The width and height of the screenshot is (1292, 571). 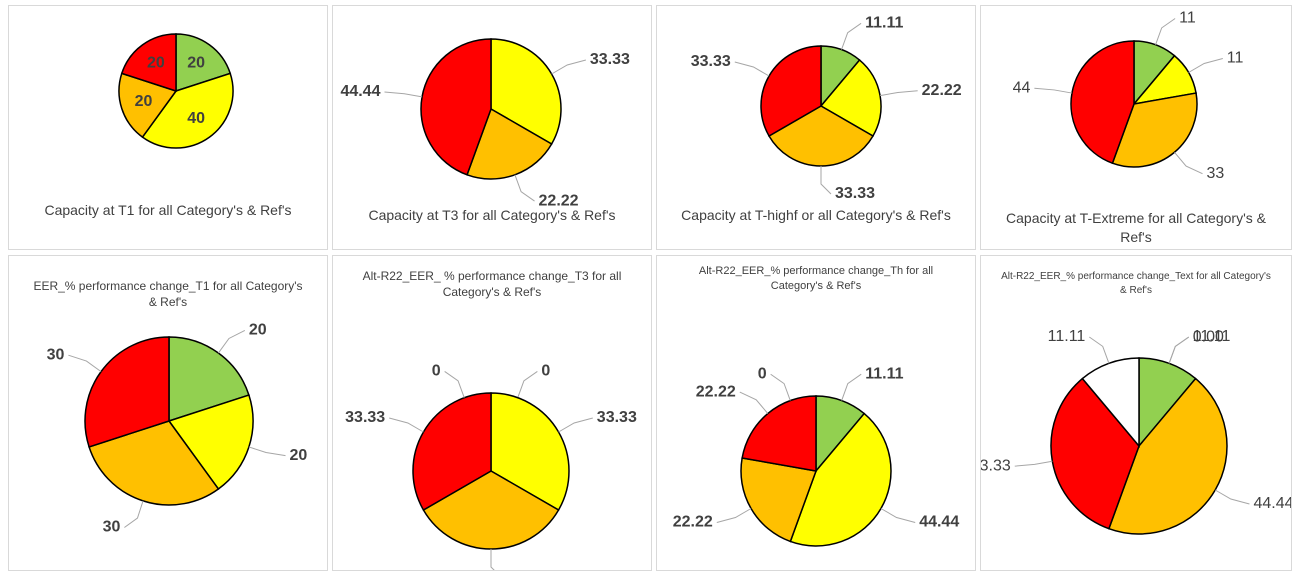 What do you see at coordinates (1208, 336) in the screenshot?
I see `data-label: 0.00` at bounding box center [1208, 336].